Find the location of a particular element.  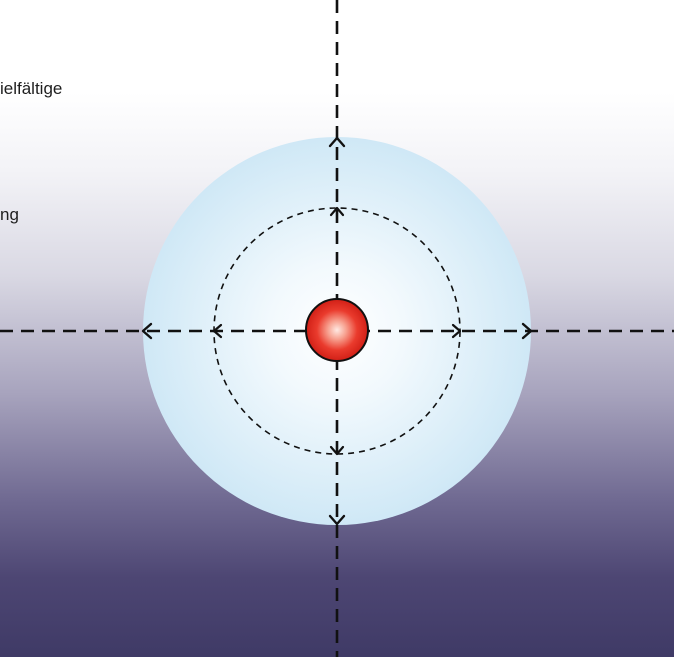

arrow-right-outer-icon is located at coordinates (527, 331).